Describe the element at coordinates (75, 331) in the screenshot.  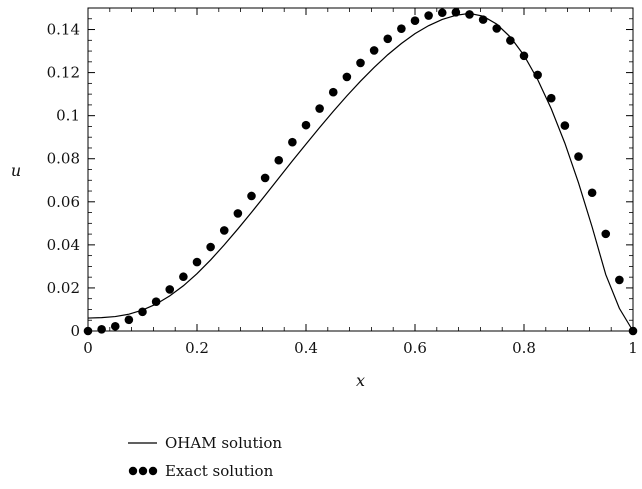
I see `y-tick-label: 0` at that location.